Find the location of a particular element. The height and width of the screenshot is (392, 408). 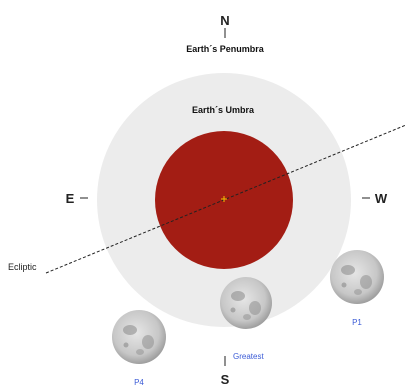

moon-p1 is located at coordinates (357, 277).